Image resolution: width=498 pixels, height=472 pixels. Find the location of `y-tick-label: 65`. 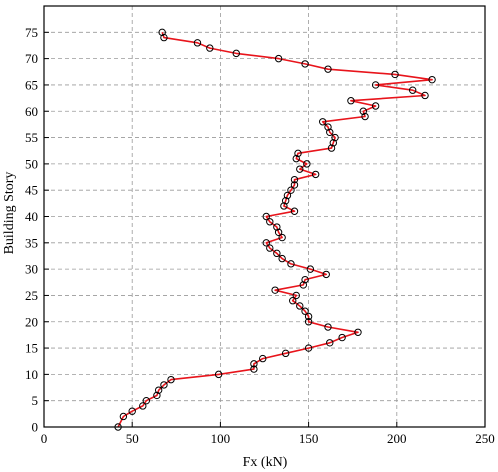

y-tick-label: 65 is located at coordinates (31, 84).